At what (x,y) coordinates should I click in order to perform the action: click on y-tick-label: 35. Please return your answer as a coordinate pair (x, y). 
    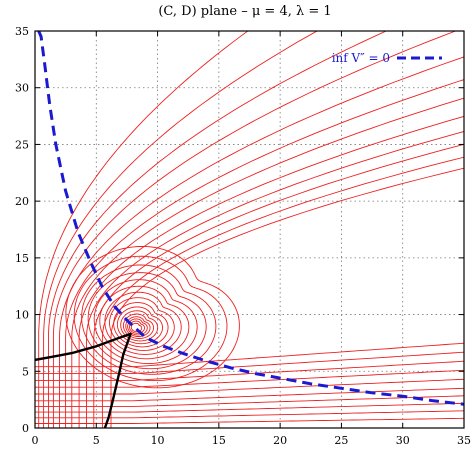
    Looking at the image, I should click on (22, 31).